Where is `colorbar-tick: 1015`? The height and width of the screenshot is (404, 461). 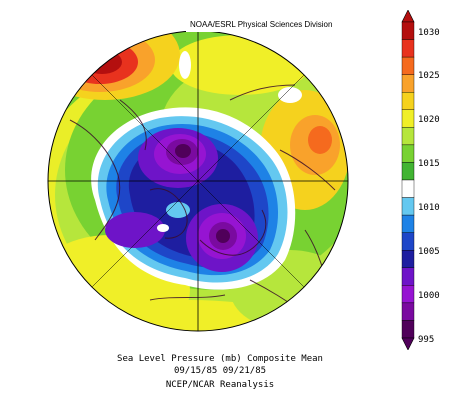 colorbar-tick: 1015 is located at coordinates (429, 164).